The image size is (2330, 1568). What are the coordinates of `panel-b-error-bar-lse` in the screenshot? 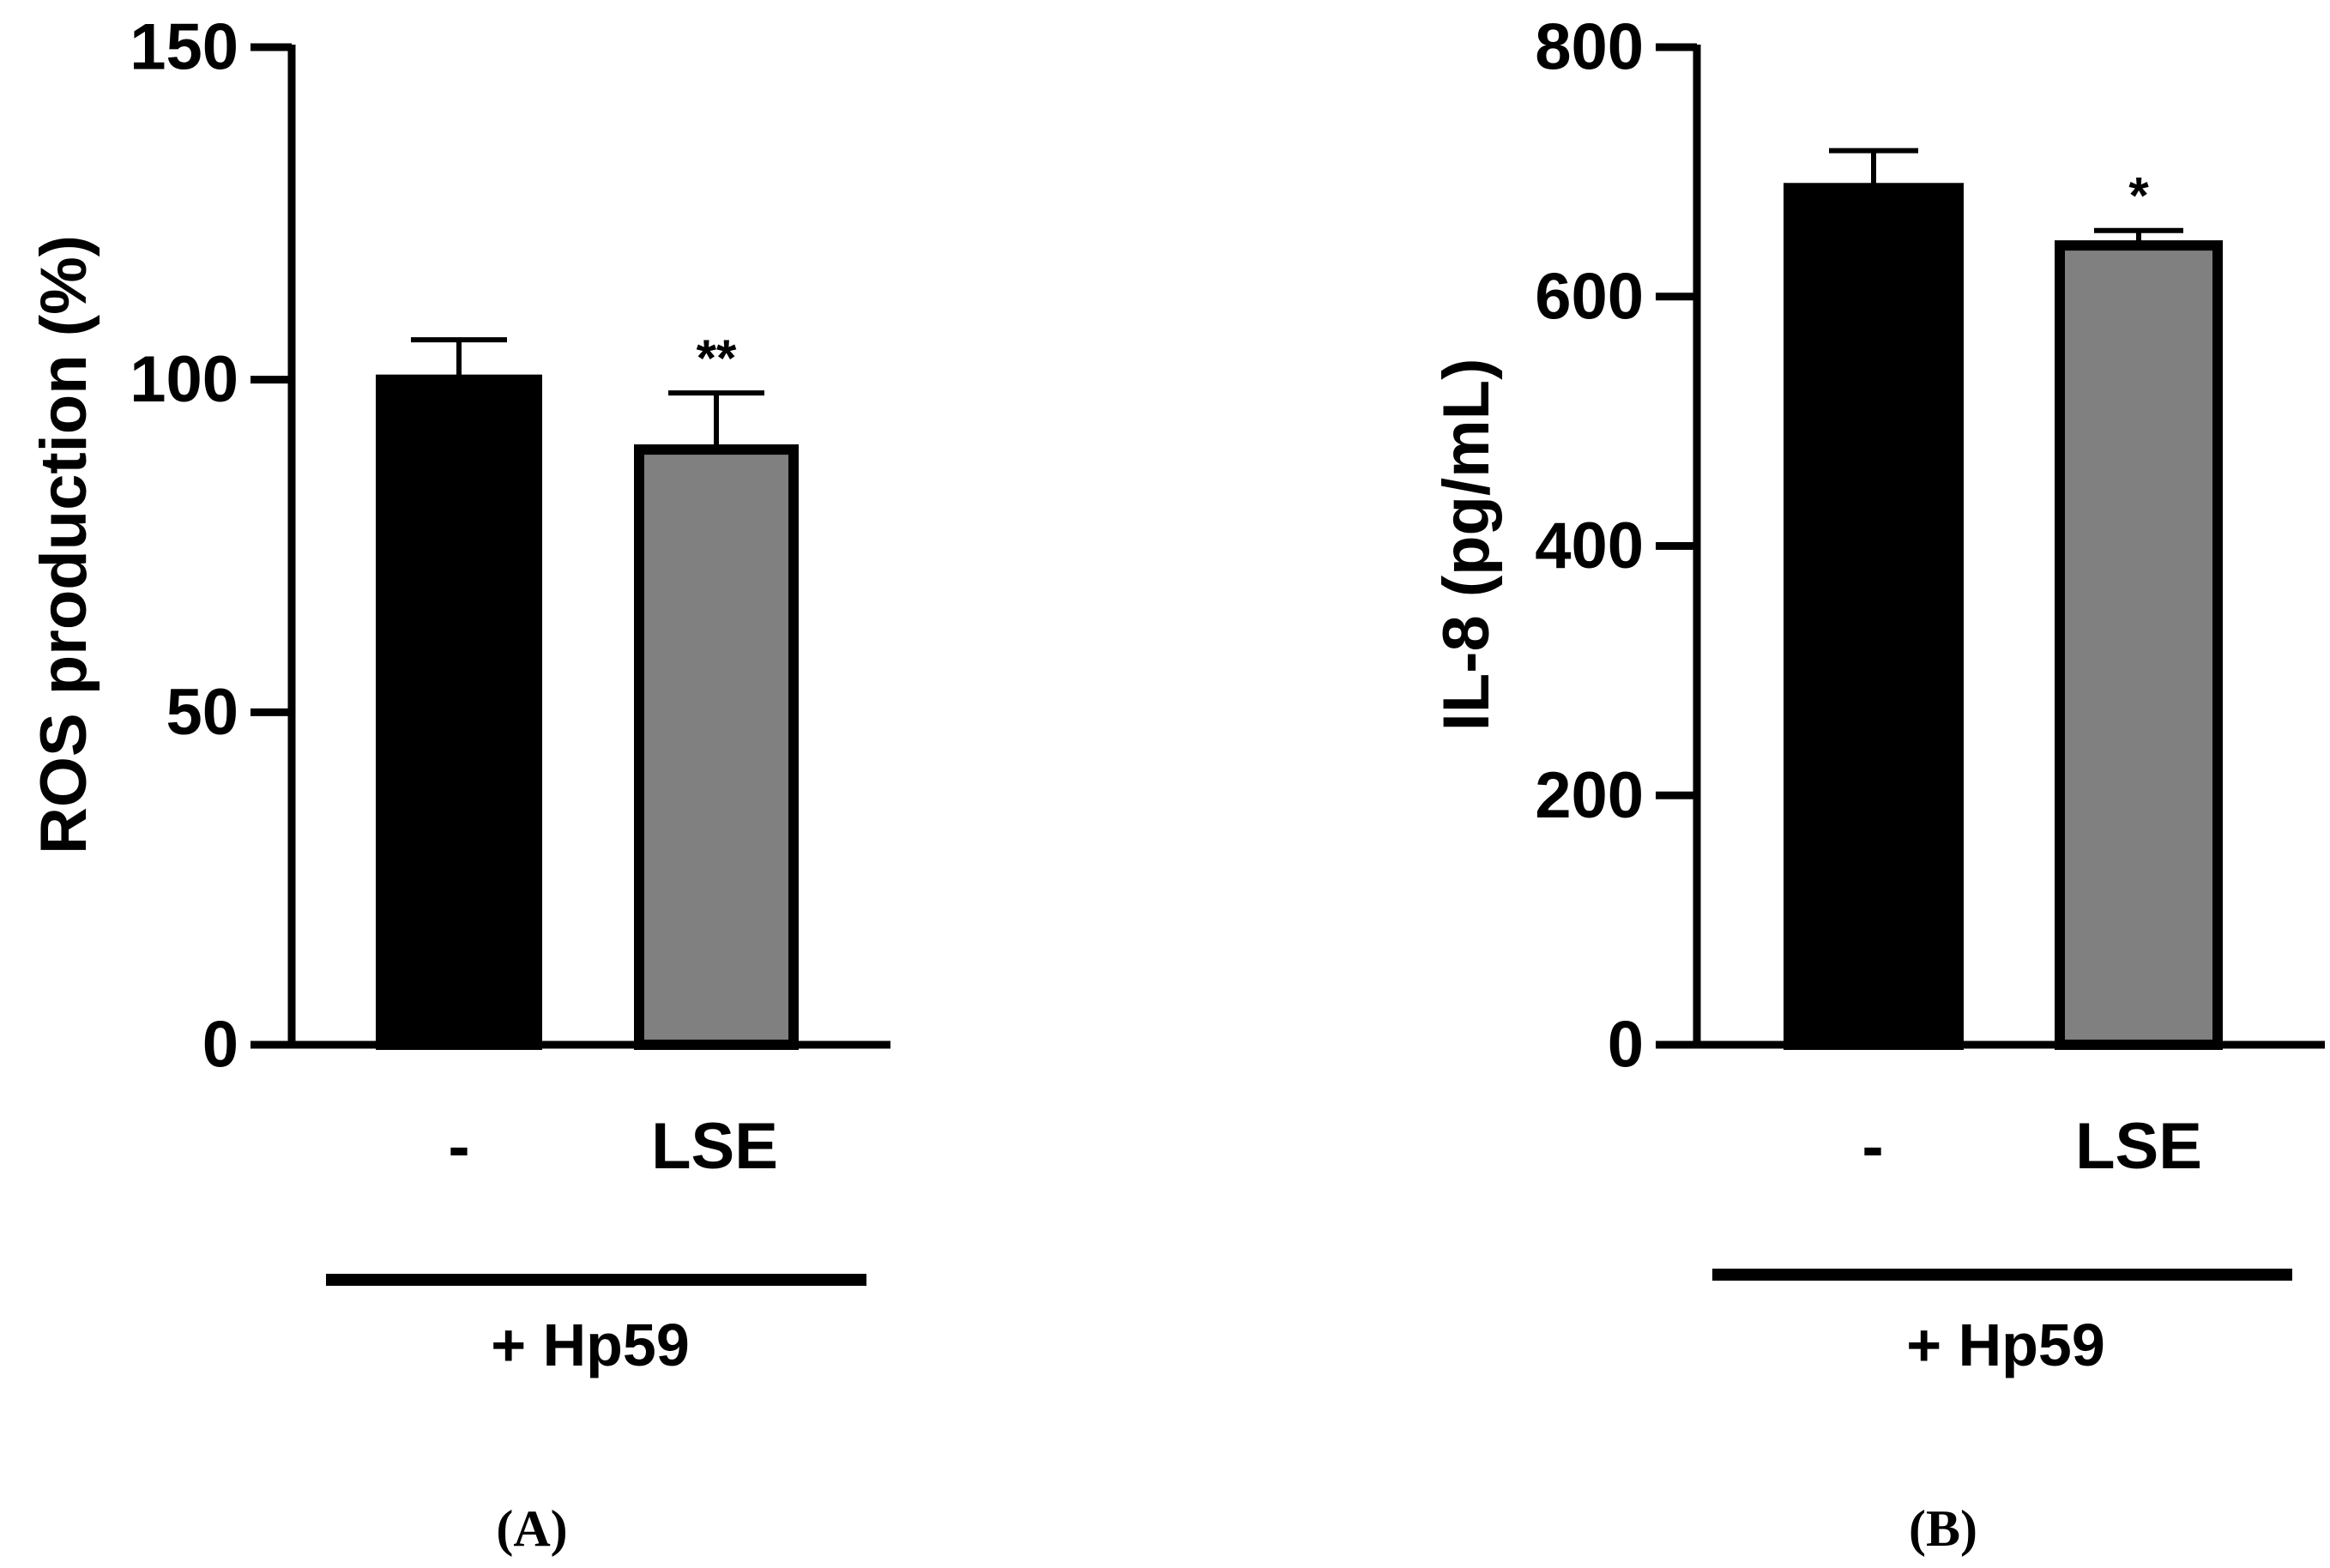 It's located at (2138, 237).